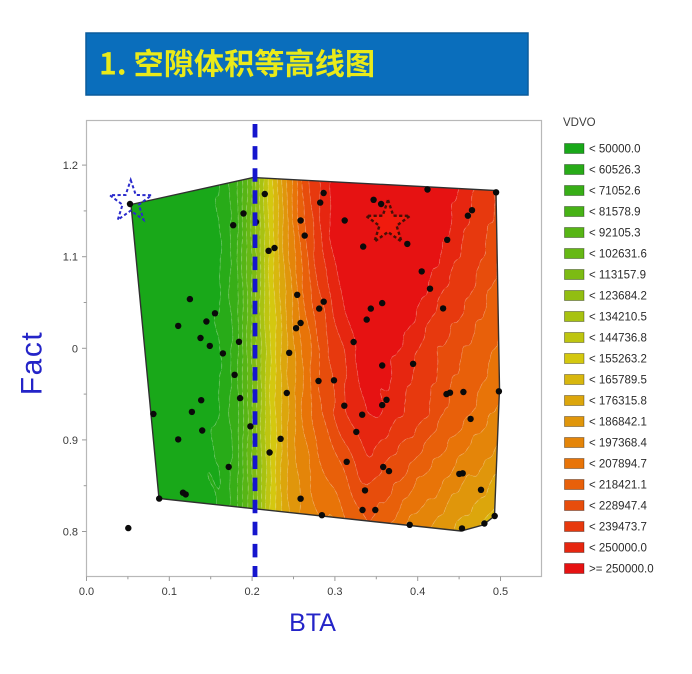 The height and width of the screenshot is (674, 692). What do you see at coordinates (618, 381) in the screenshot?
I see `svg-text: < 165789.5` at bounding box center [618, 381].